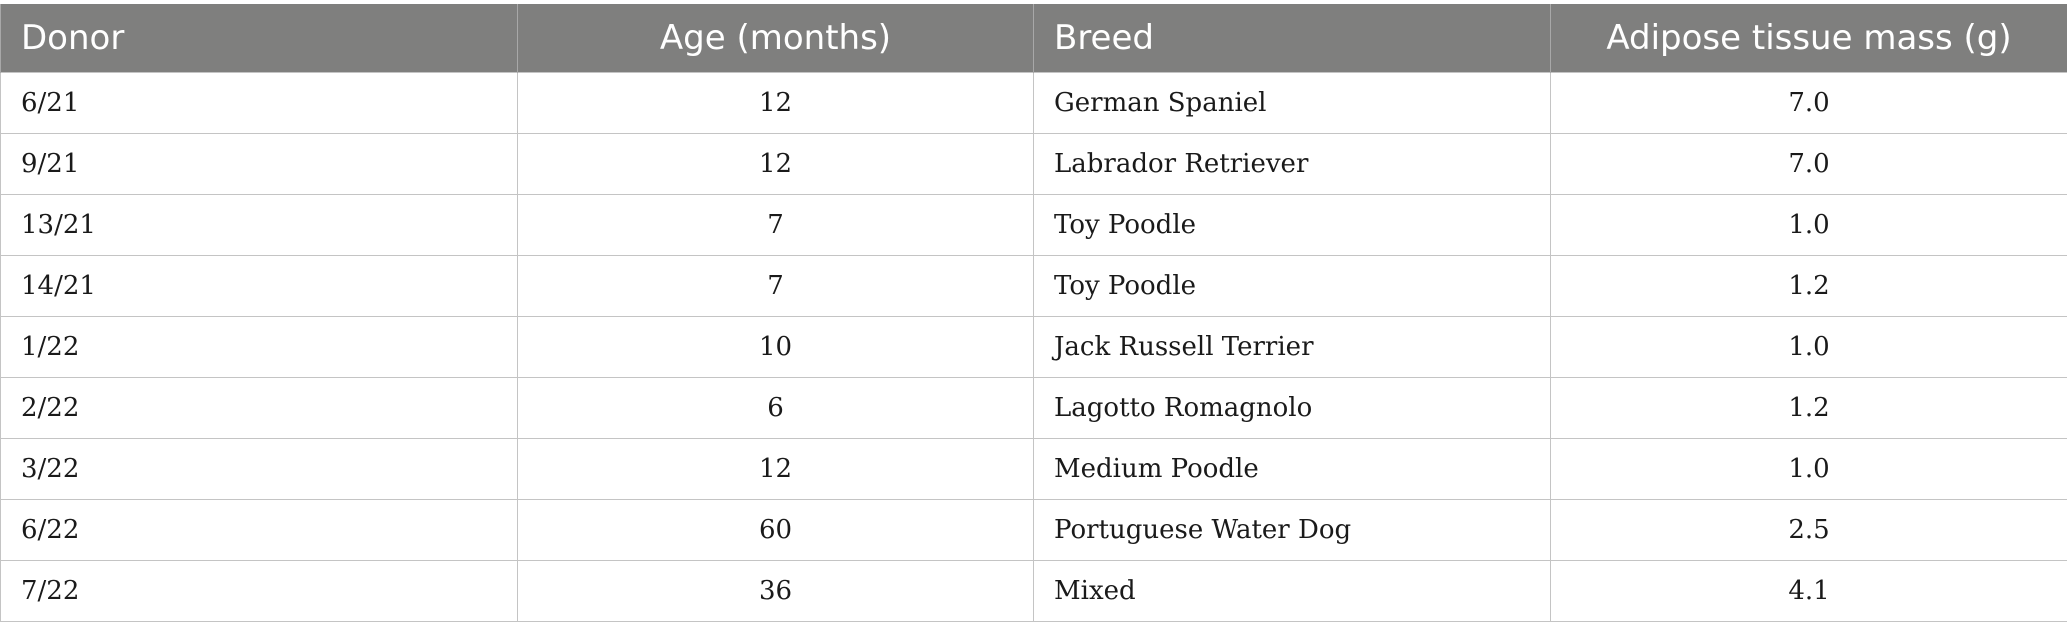 The width and height of the screenshot is (2067, 644). I want to click on header-breed: Breed, so click(1292, 38).